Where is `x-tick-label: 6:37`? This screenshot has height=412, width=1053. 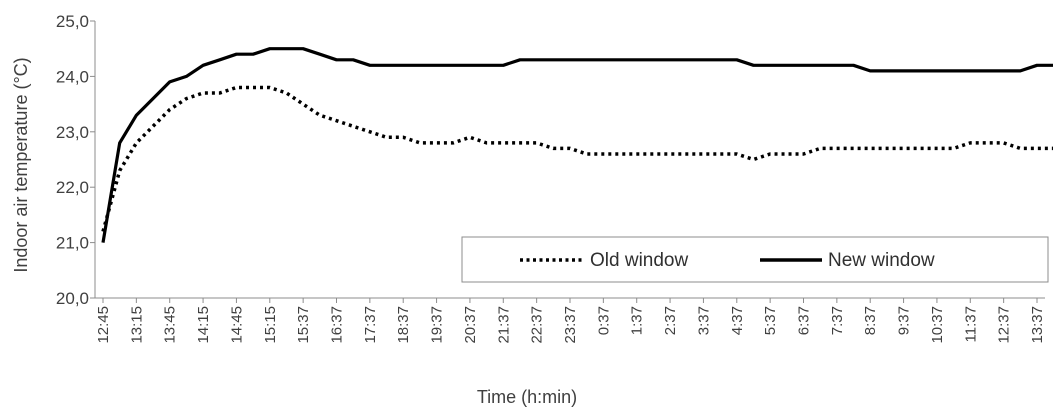
x-tick-label: 6:37 is located at coordinates (804, 320).